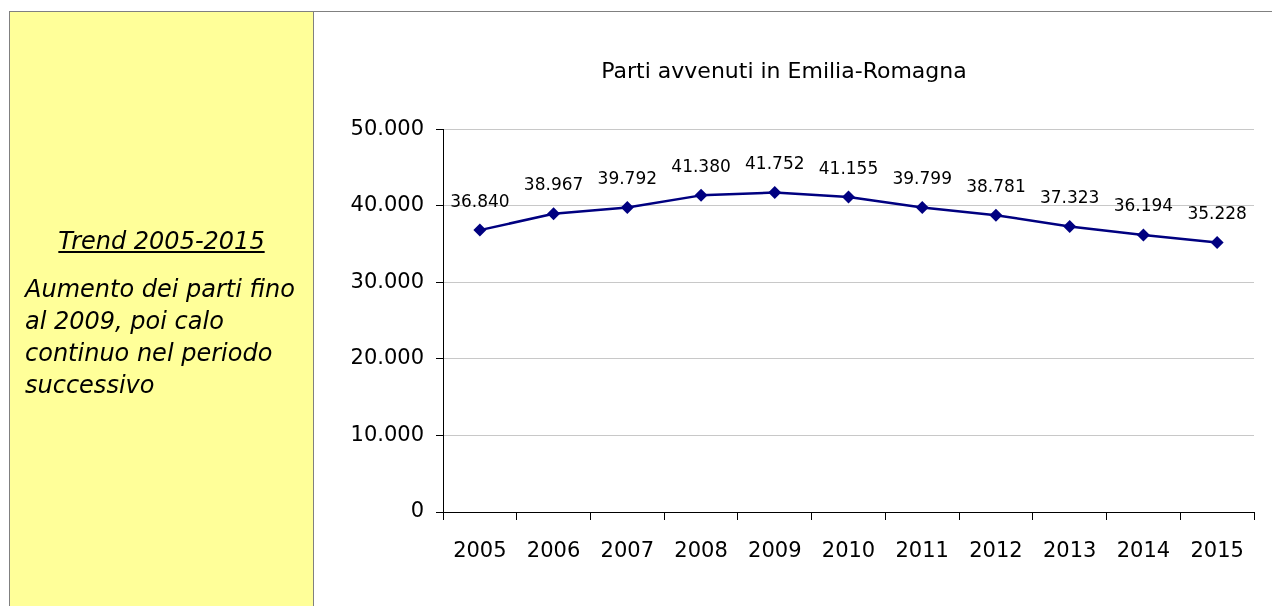 This screenshot has width=1272, height=606. What do you see at coordinates (1143, 205) in the screenshot?
I see `data-label: 36.194` at bounding box center [1143, 205].